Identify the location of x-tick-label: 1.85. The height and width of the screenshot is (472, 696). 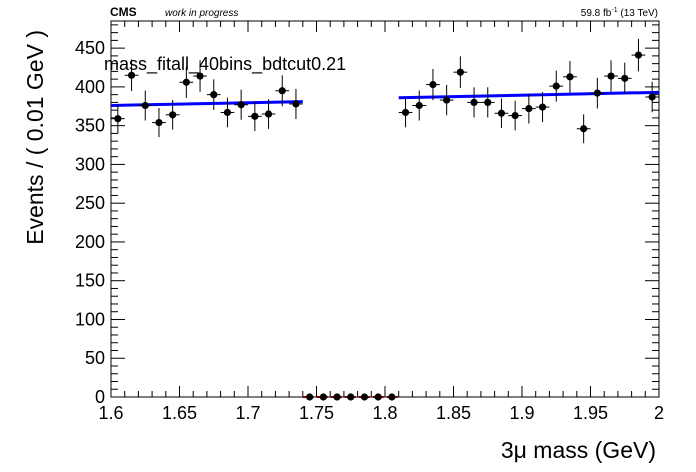
(453, 413).